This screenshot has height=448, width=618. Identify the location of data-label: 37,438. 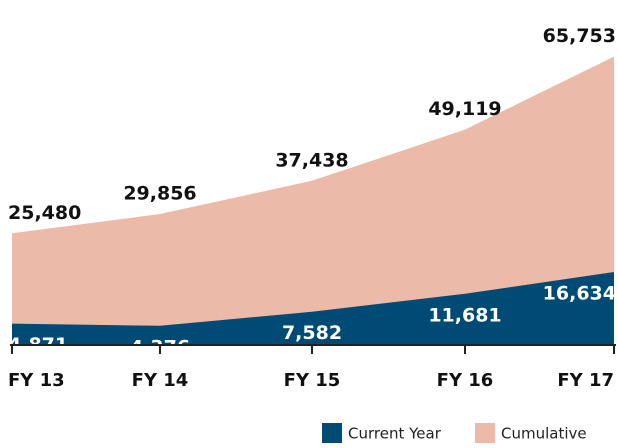
(311, 160).